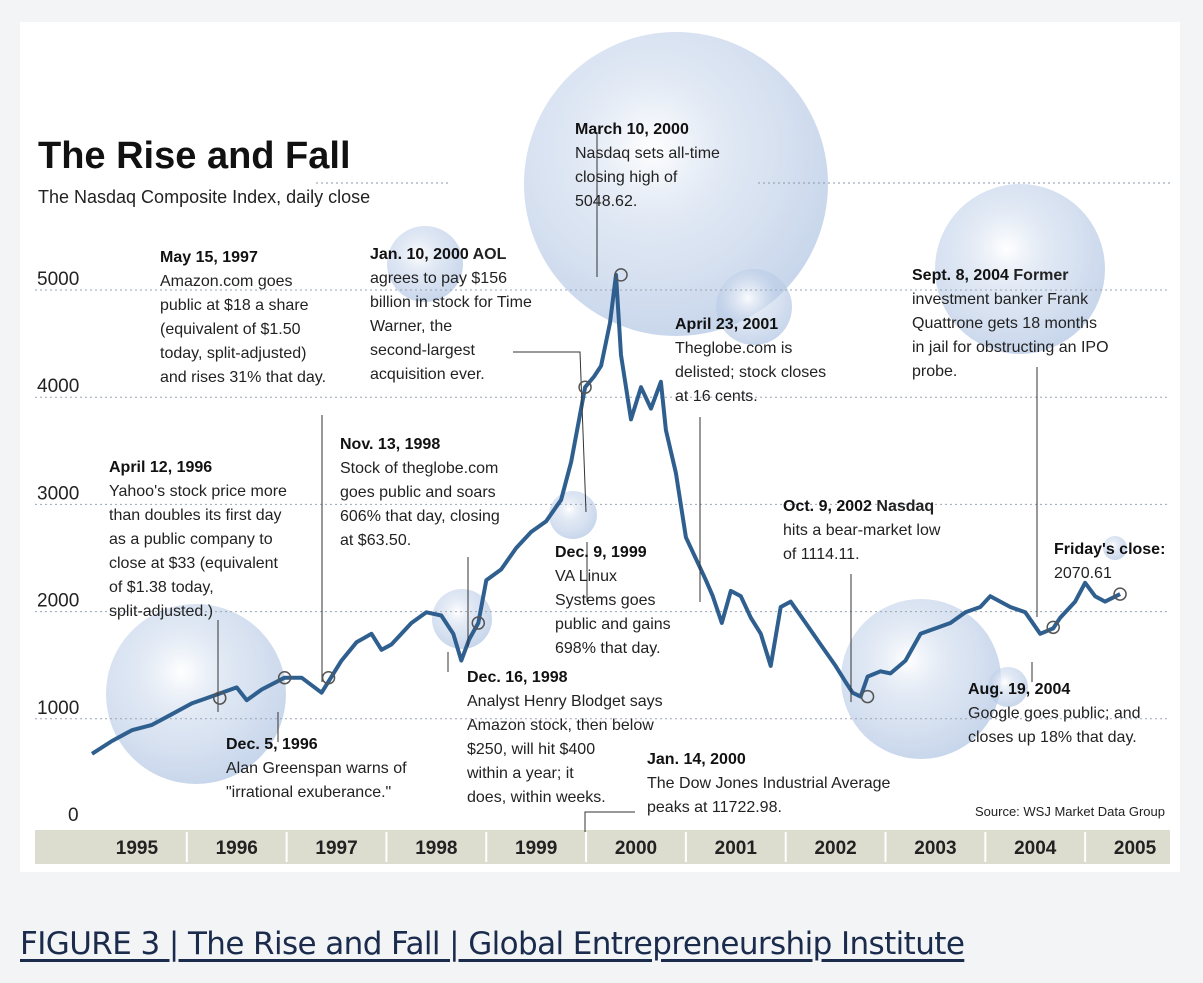  What do you see at coordinates (636, 848) in the screenshot?
I see `x-tick-label: 2000` at bounding box center [636, 848].